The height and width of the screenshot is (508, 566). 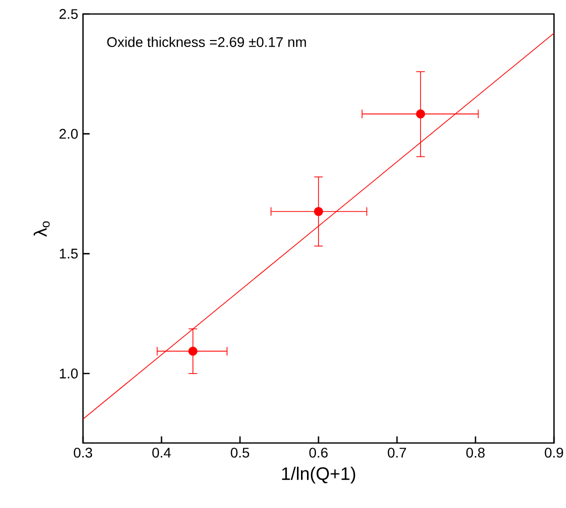 What do you see at coordinates (69, 373) in the screenshot?
I see `y-tick-label: 1.0` at bounding box center [69, 373].